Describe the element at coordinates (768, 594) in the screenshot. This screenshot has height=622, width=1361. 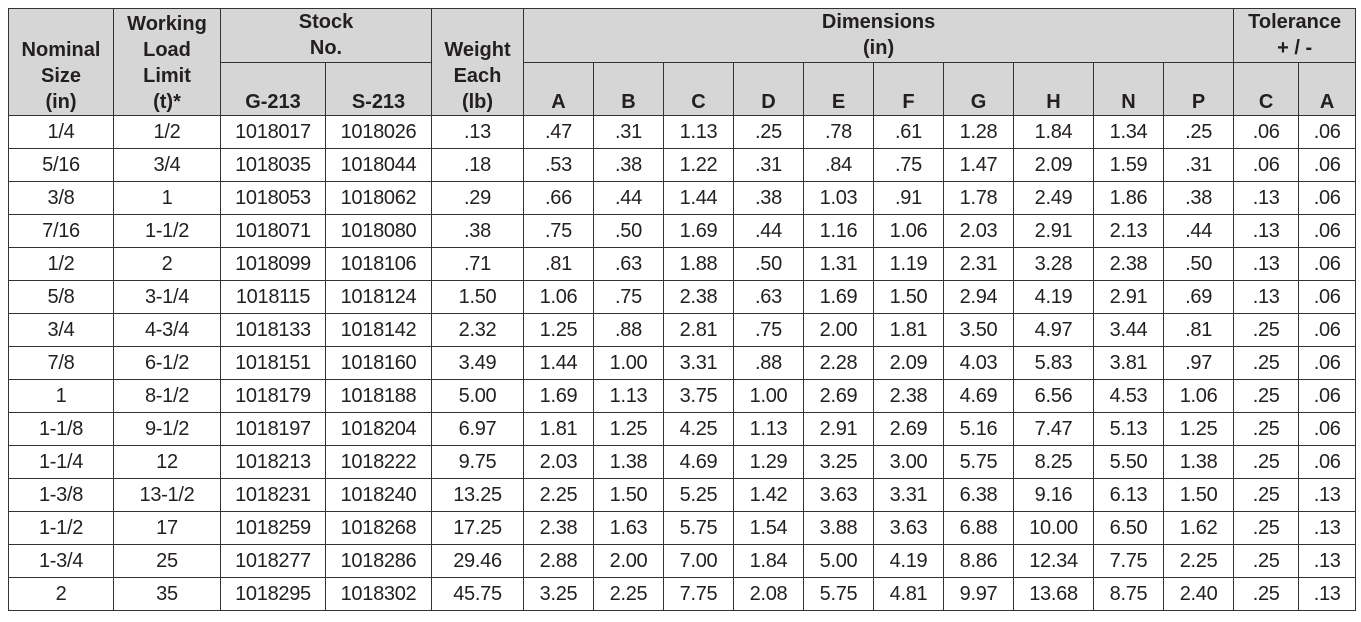
I see `cell: 2.08` at that location.